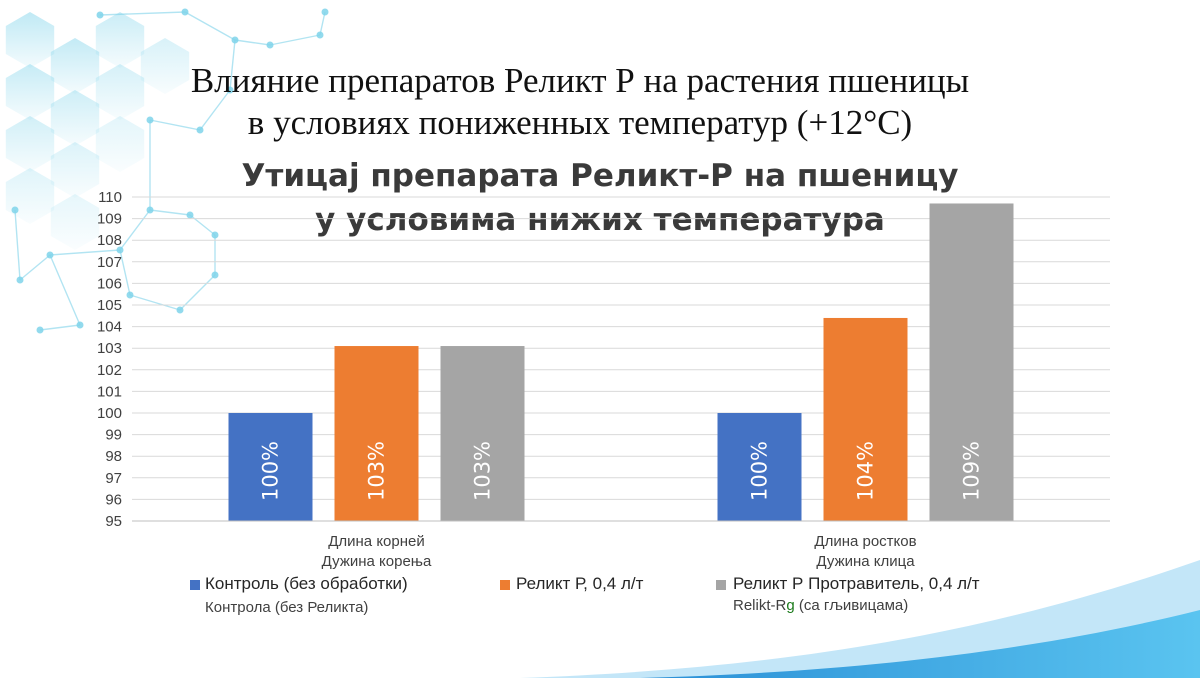 This screenshot has width=1200, height=678. I want to click on x-category-label: Длина ростков, so click(865, 541).